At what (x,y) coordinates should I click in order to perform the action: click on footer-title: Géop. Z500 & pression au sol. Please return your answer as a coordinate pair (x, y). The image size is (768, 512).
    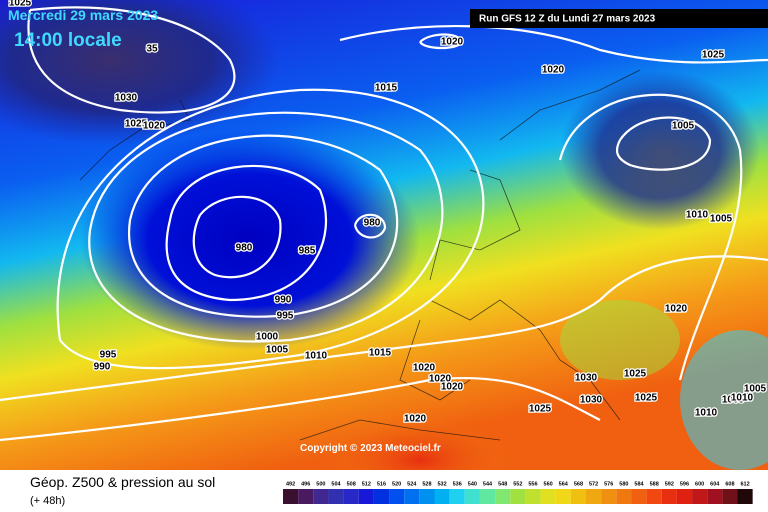
    Looking at the image, I should click on (122, 482).